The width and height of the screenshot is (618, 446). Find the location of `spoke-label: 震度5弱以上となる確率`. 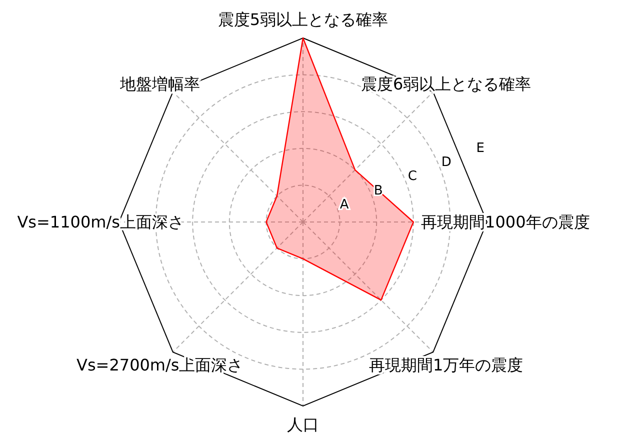

spoke-label: 震度5弱以上となる確率 is located at coordinates (303, 20).